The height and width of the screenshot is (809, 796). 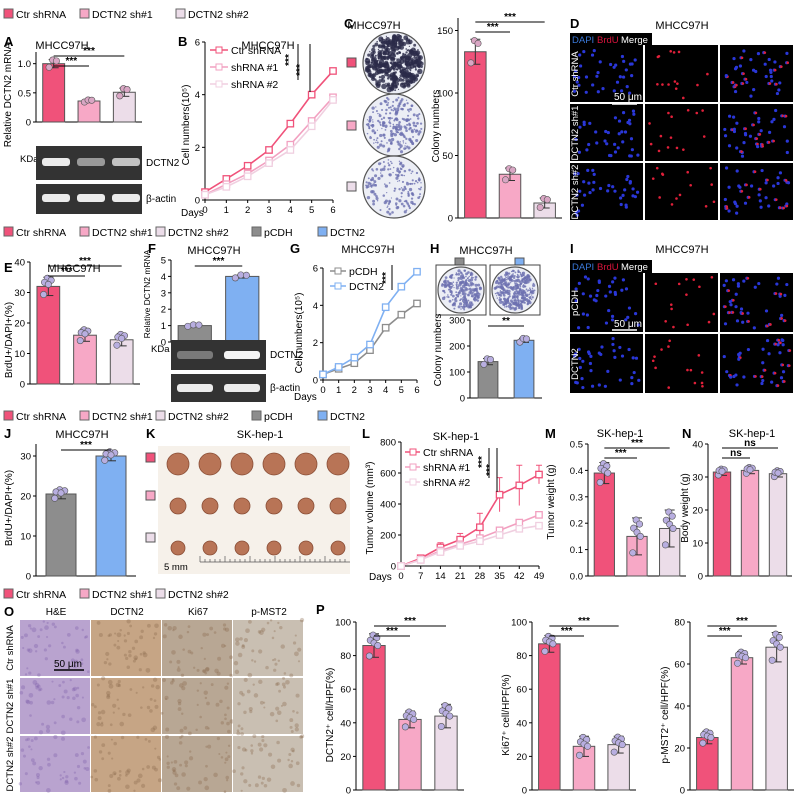 What do you see at coordinates (9, 340) in the screenshot?
I see `y-axis-label: BrdU+/DAPI+(%)` at bounding box center [9, 340].